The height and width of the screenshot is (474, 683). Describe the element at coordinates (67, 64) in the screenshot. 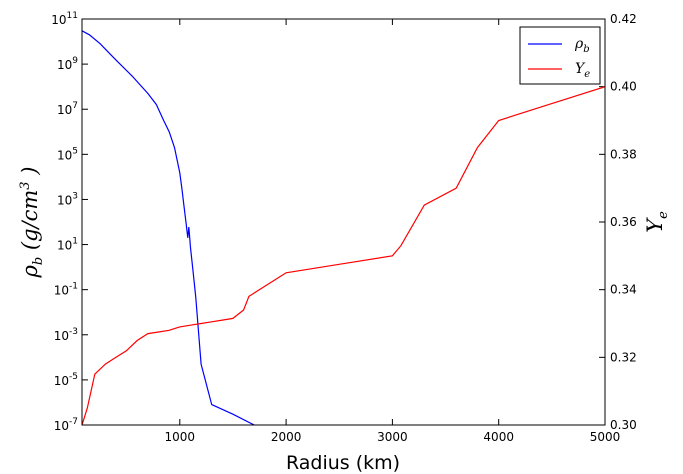

I see `y-left-tick-label: 10⁹` at that location.